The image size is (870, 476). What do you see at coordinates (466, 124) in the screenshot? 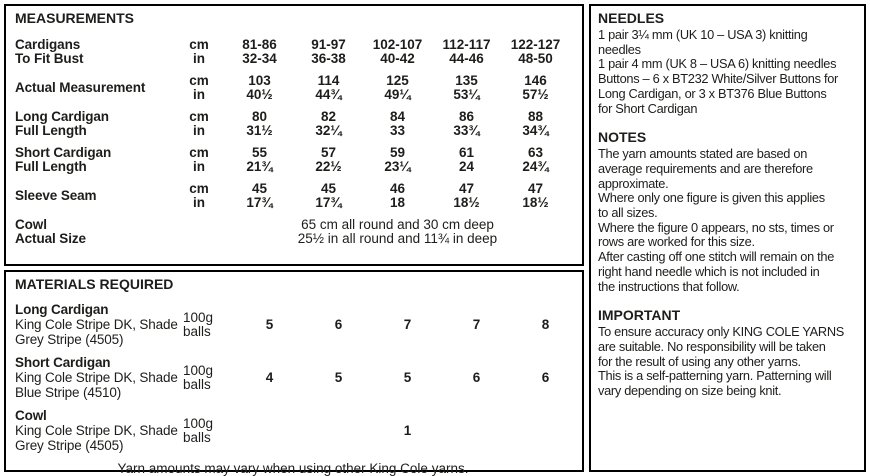
I see `measurement-value-size-4: 86 33¾` at bounding box center [466, 124].